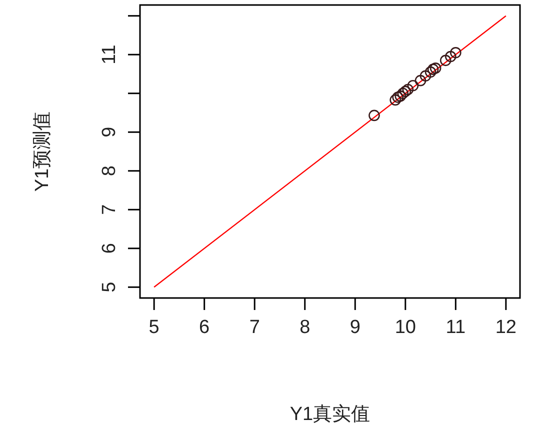 This screenshot has height=432, width=533. What do you see at coordinates (109, 209) in the screenshot?
I see `y-tick-label: 7` at bounding box center [109, 209].